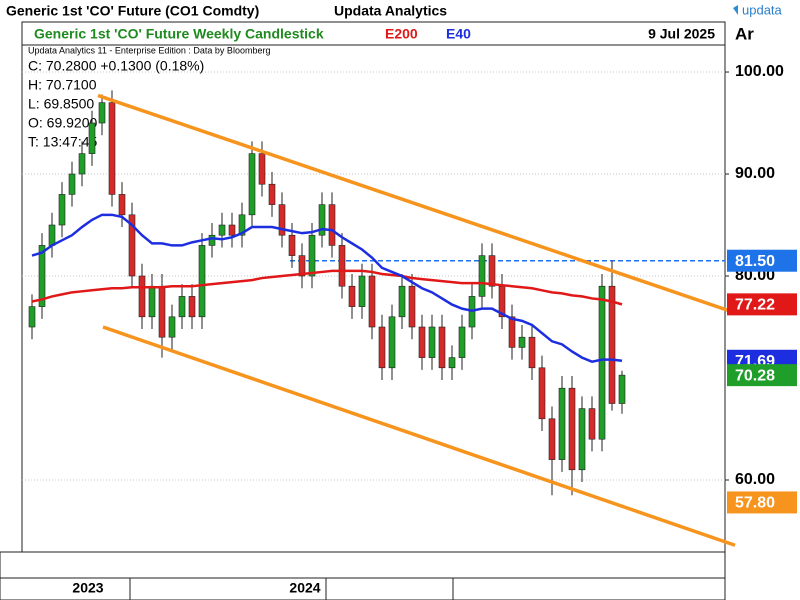 The width and height of the screenshot is (800, 600). What do you see at coordinates (755, 305) in the screenshot?
I see `price-tag-label: 77.22` at bounding box center [755, 305].